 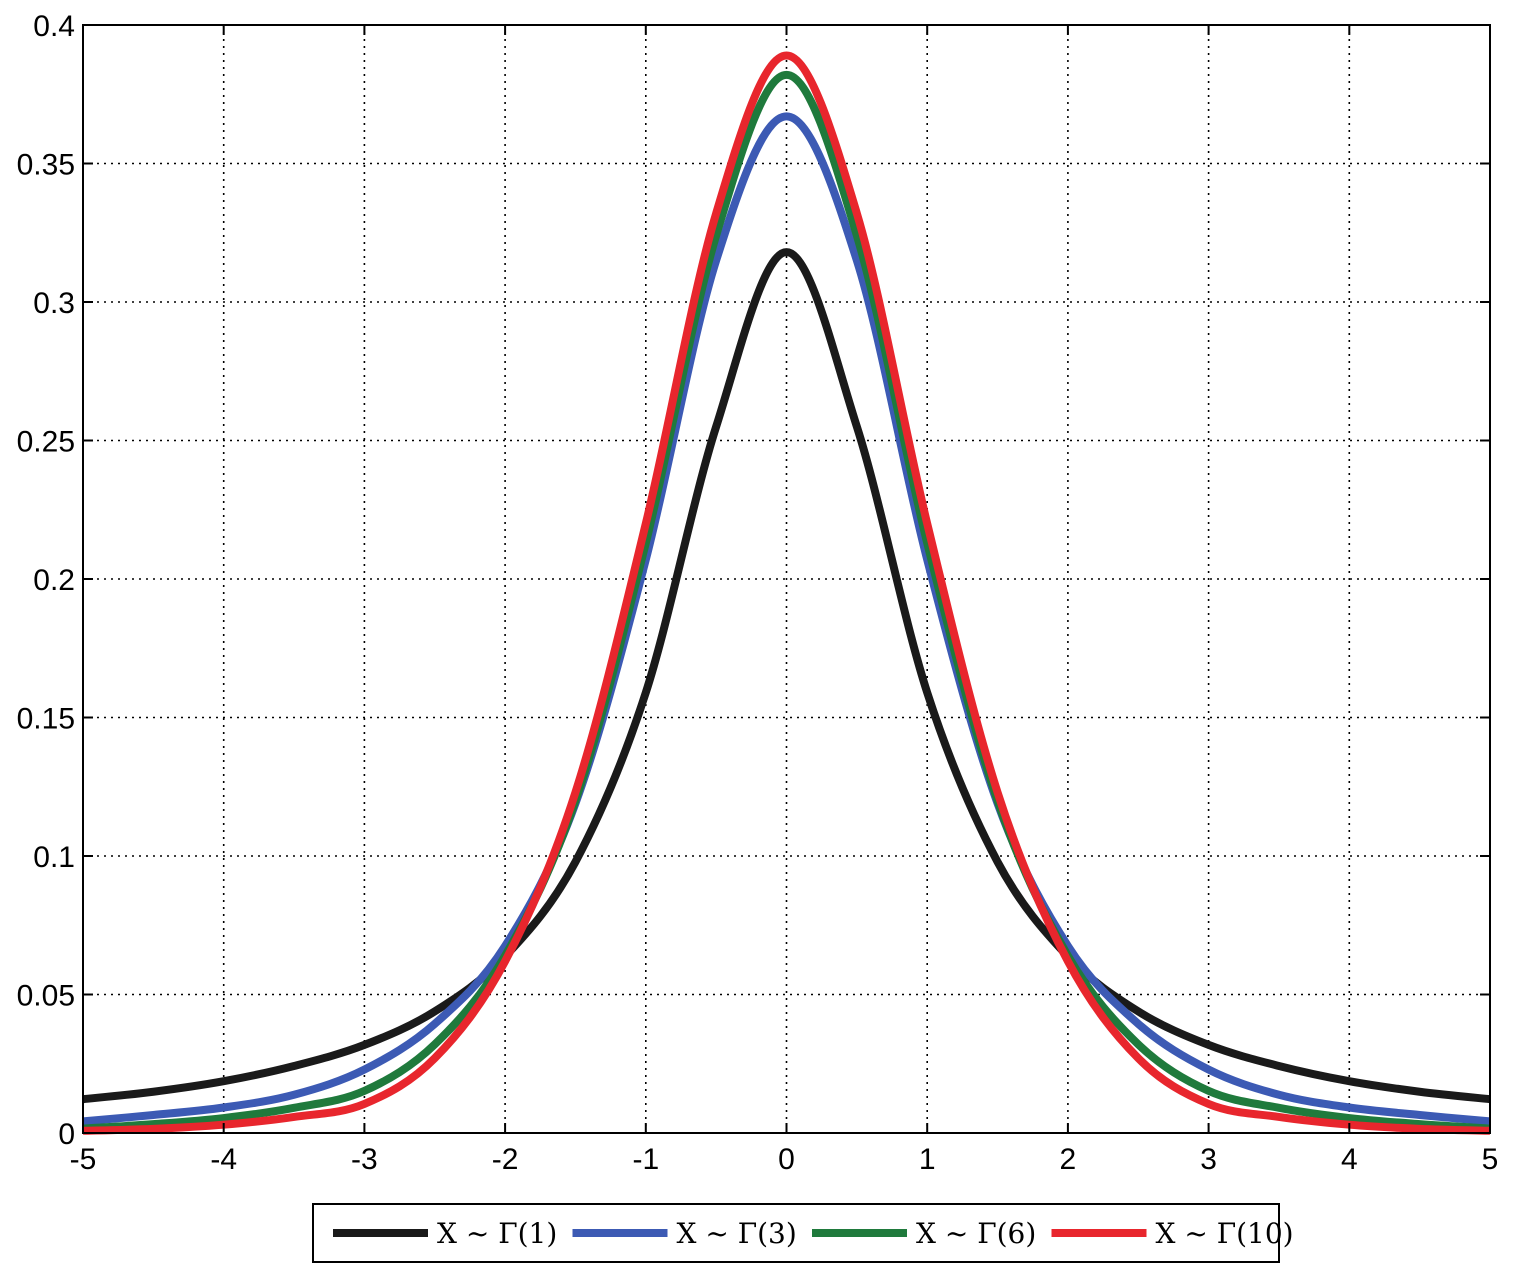 What do you see at coordinates (976, 1233) in the screenshot?
I see `legend-label-3: X ~ Γ(6)` at bounding box center [976, 1233].